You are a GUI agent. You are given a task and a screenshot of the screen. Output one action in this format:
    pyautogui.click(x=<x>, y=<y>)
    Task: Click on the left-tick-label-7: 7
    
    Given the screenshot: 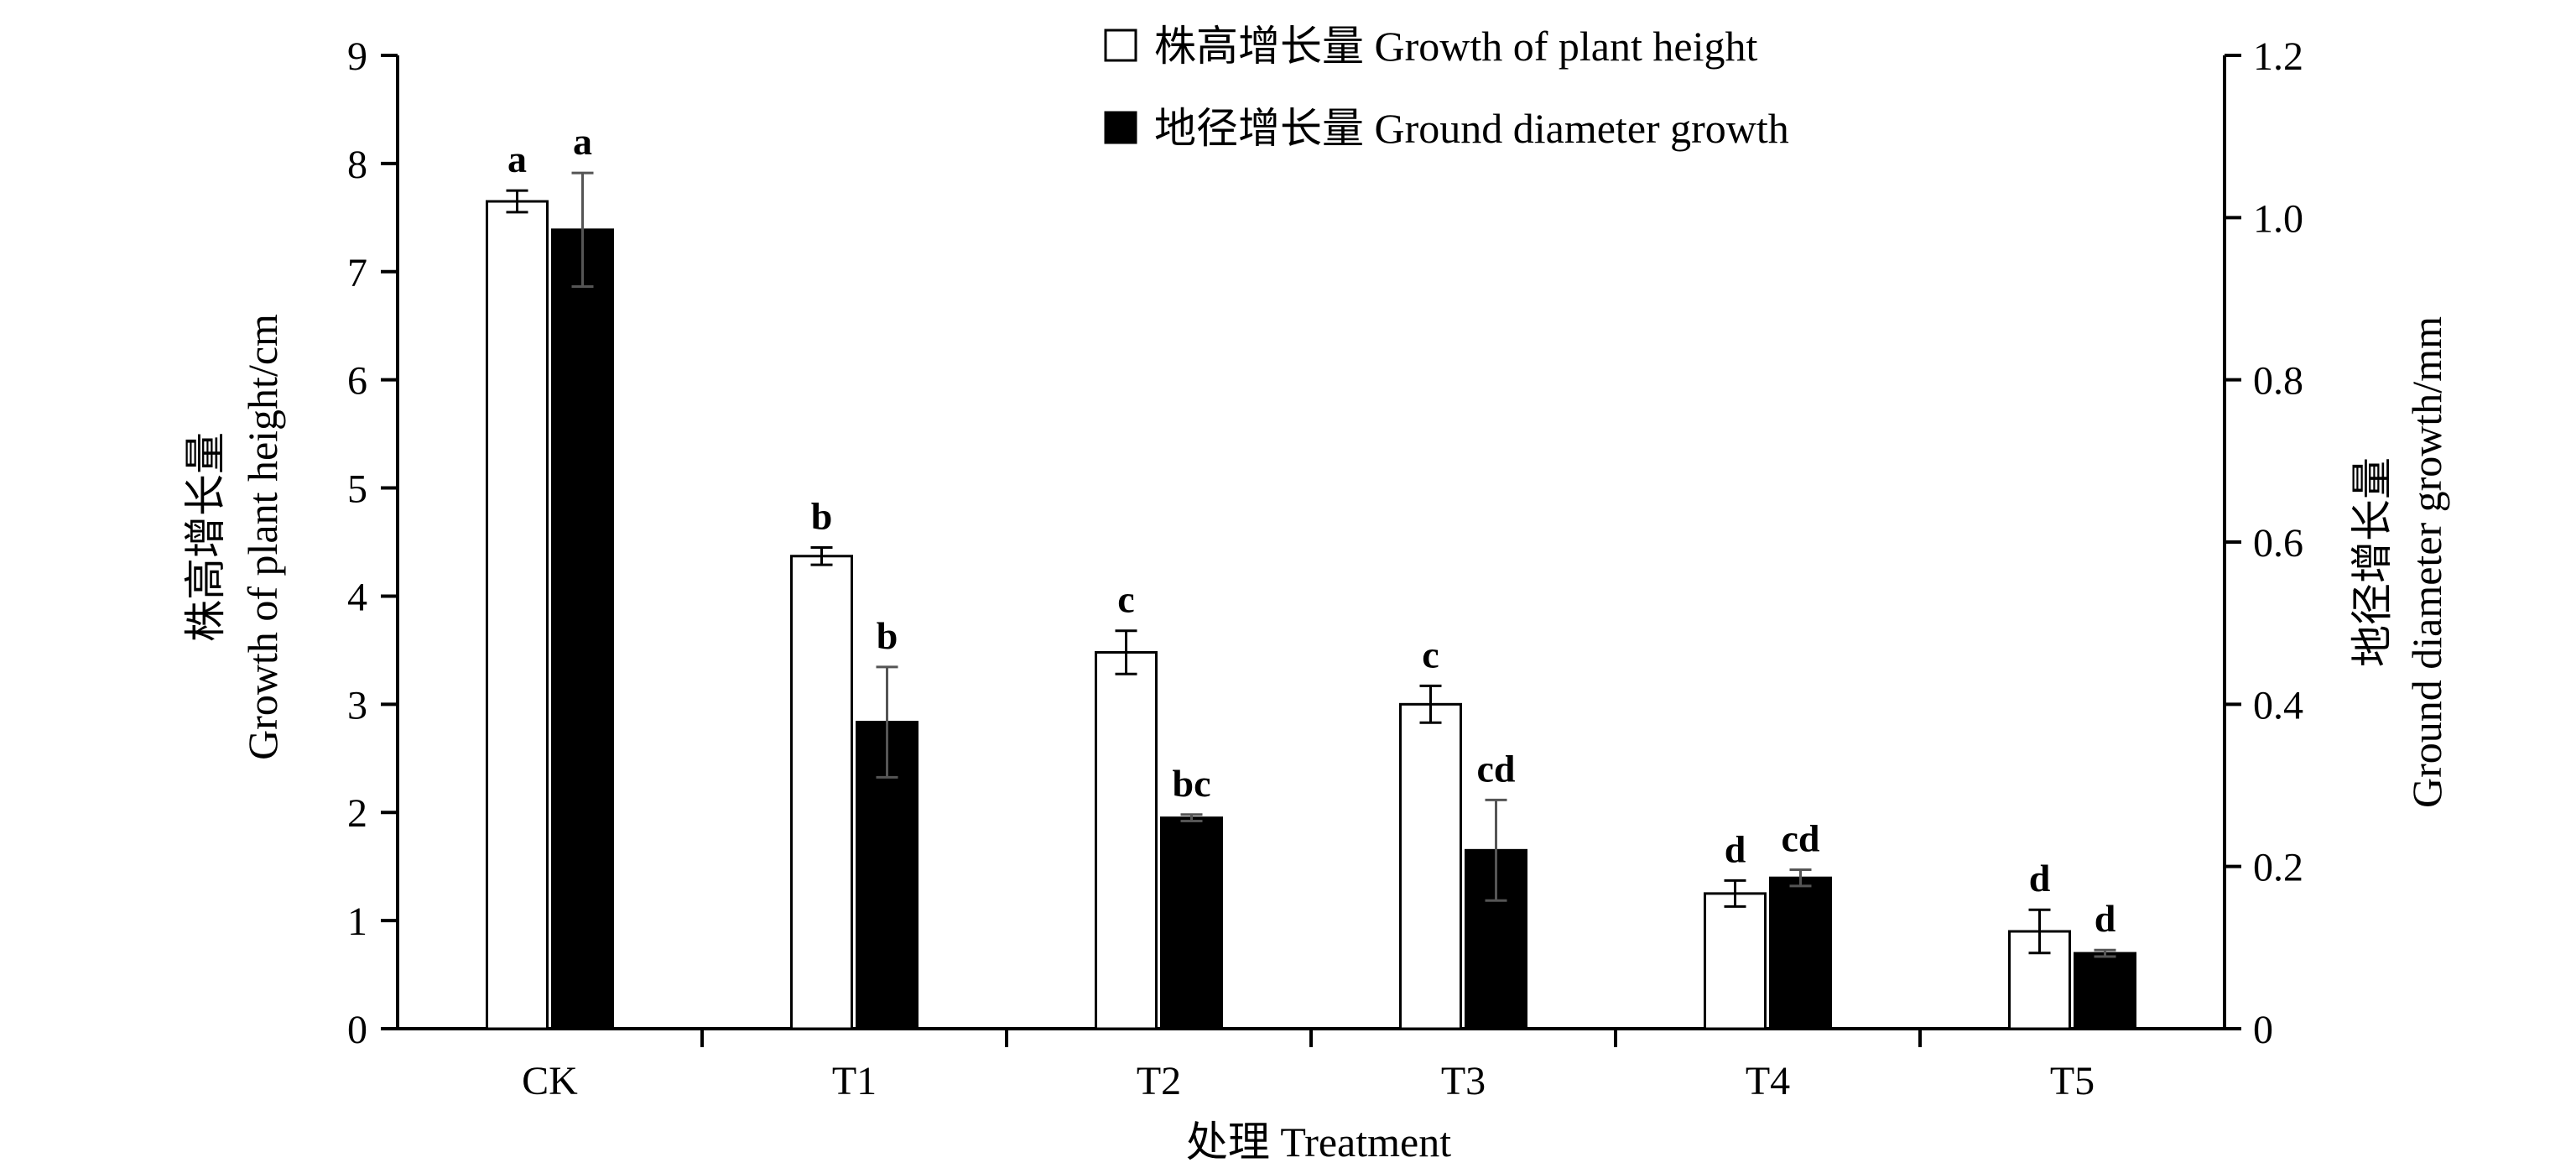 What is the action you would take?
    pyautogui.click(x=357, y=273)
    